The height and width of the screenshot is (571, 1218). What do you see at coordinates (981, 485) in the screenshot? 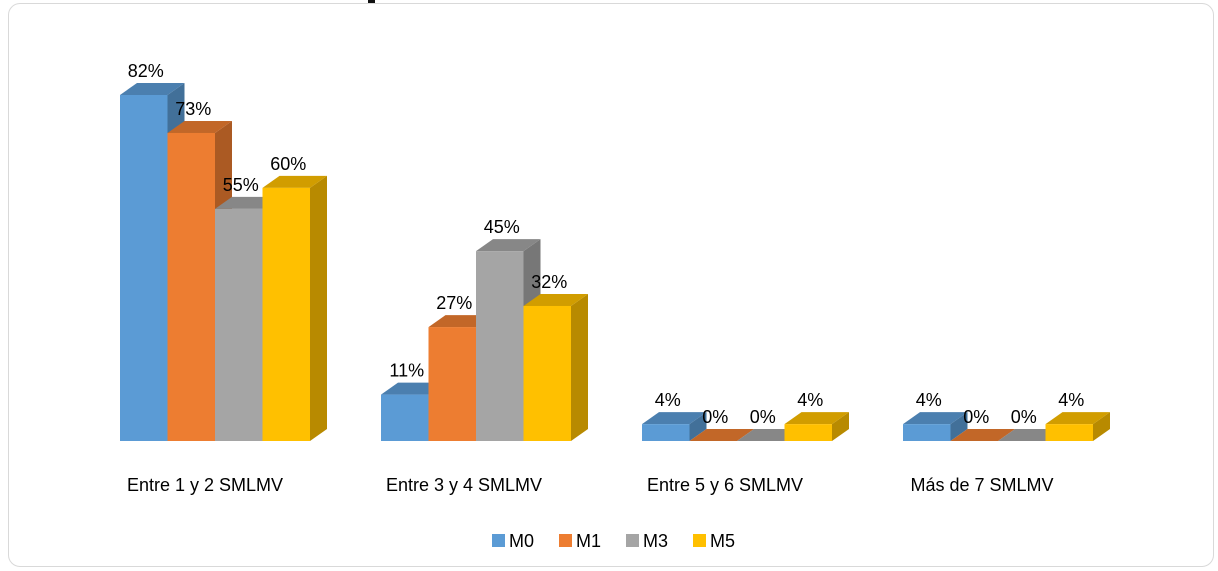
I see `category-label-4: Más de 7 SMLMV` at bounding box center [981, 485].